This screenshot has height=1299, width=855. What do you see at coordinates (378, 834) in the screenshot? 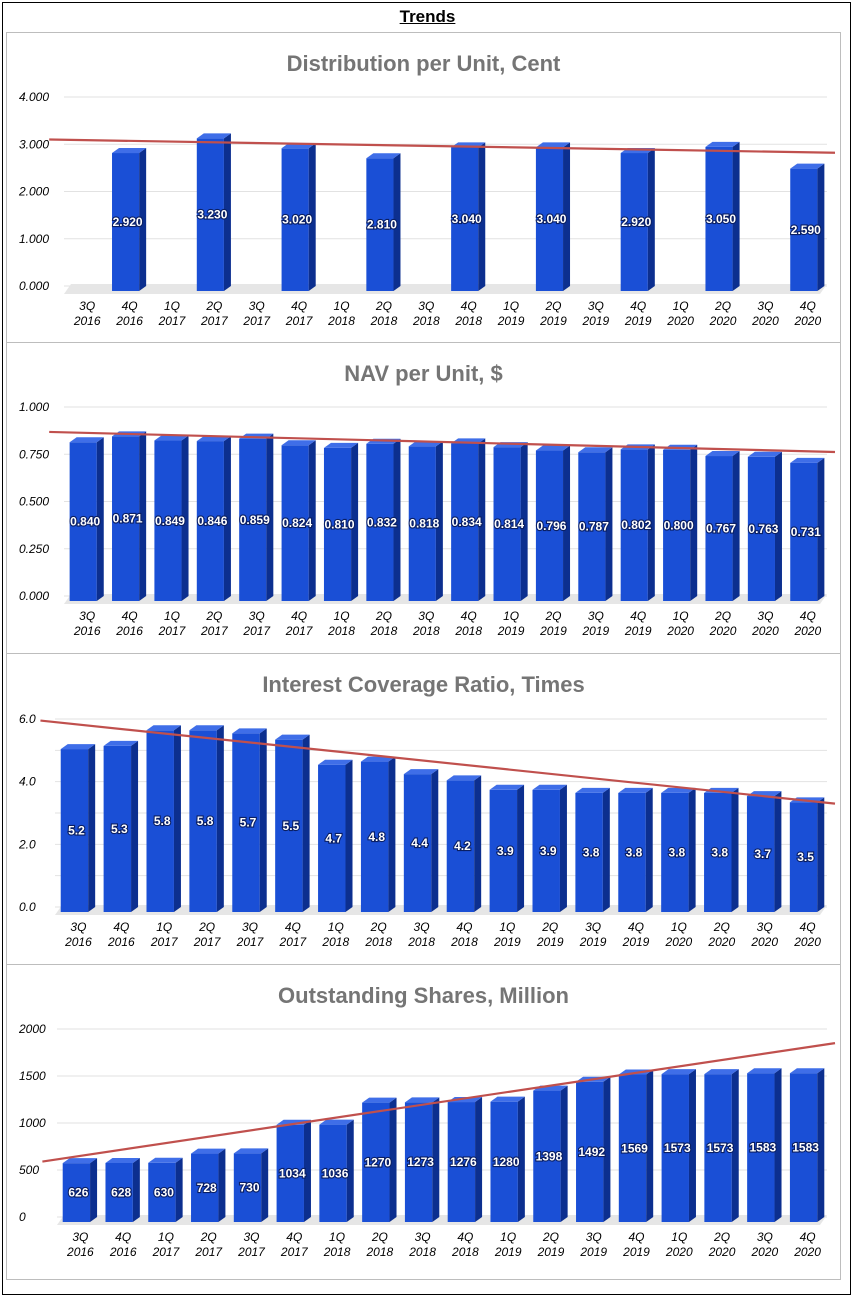
I see `bar: 4.8` at bounding box center [378, 834].